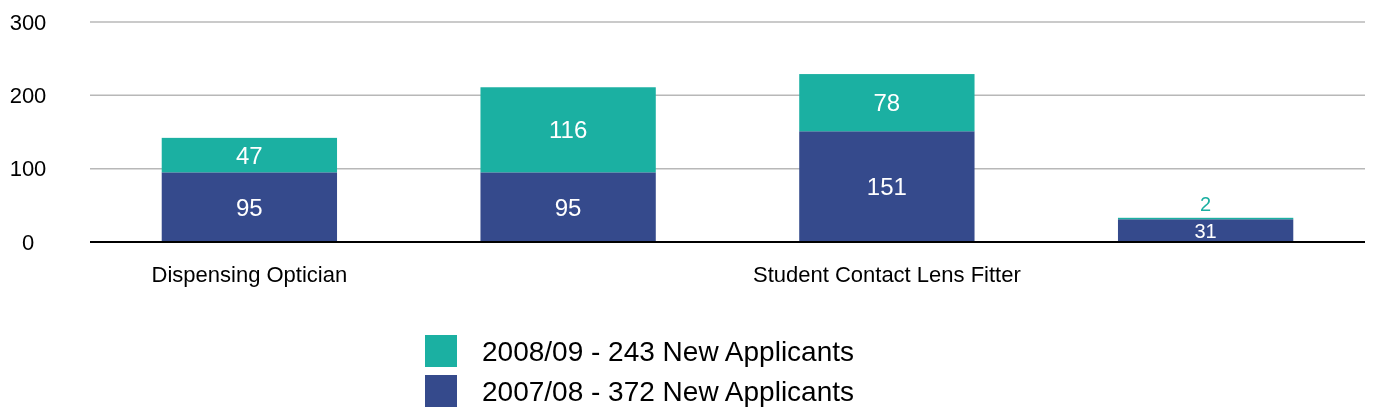 This screenshot has height=407, width=1375. Describe the element at coordinates (668, 351) in the screenshot. I see `legend-label: 2008/09 - 243 New Applicants` at that location.